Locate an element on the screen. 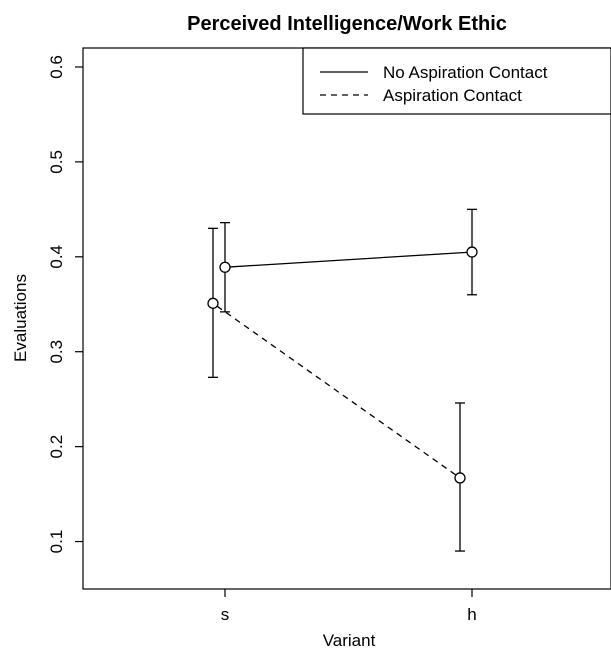 The height and width of the screenshot is (652, 611). legend-box is located at coordinates (456, 81).